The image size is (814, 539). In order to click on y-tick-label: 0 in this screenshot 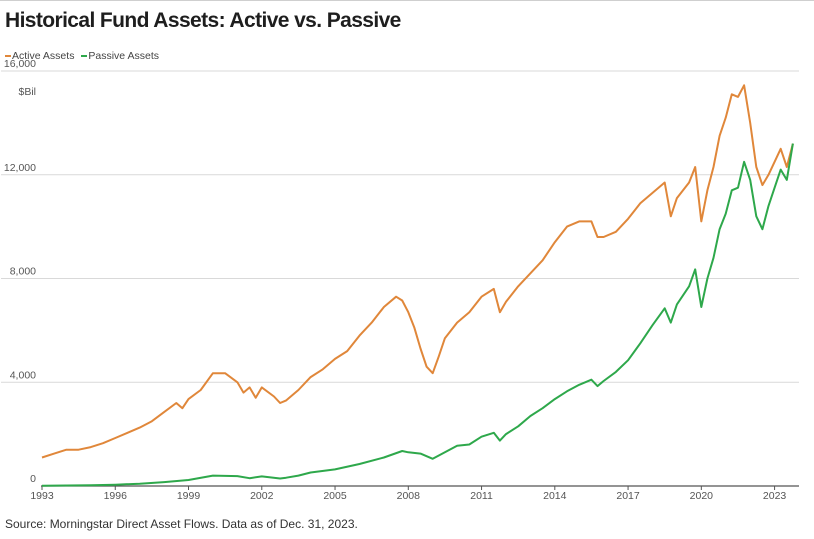, I will do `click(33, 479)`.